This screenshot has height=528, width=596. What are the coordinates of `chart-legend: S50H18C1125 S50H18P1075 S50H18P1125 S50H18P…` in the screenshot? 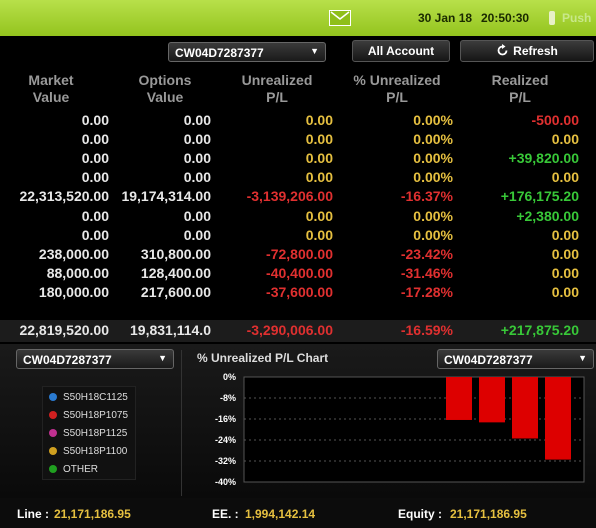 It's located at (89, 433).